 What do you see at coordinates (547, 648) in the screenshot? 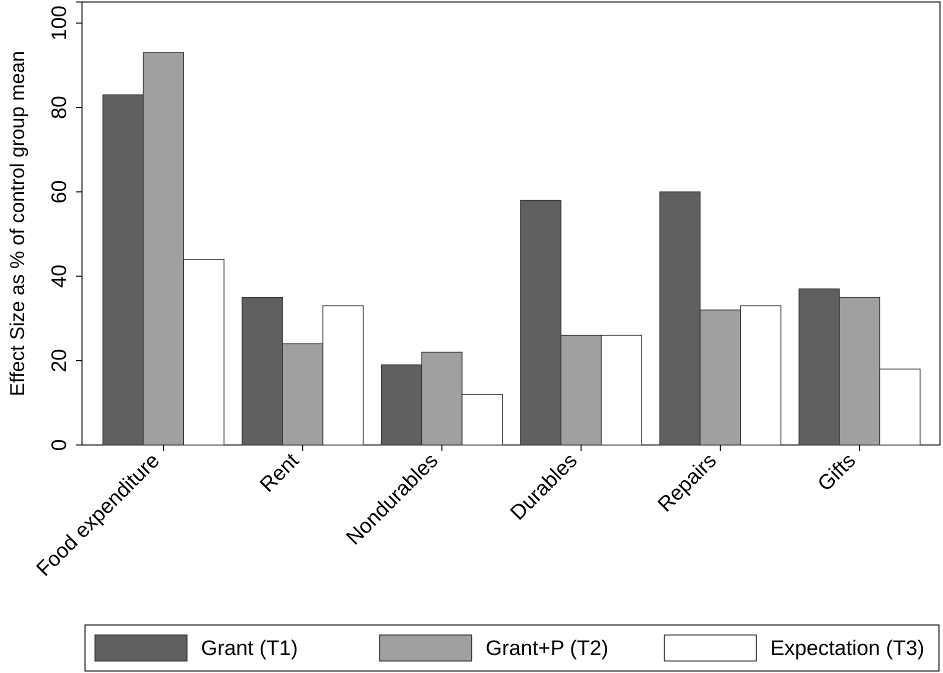
I see `legend-label: Grant+P (T2)` at bounding box center [547, 648].